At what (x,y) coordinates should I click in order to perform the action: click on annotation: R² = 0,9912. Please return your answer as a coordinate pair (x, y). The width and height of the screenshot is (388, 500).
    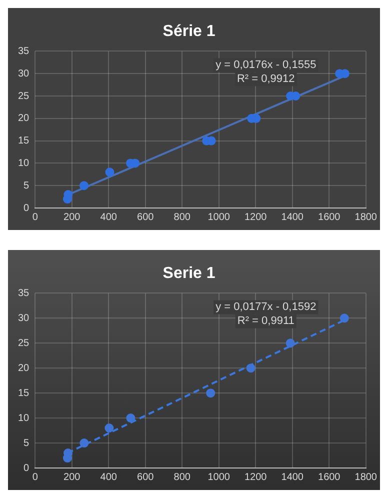
    Looking at the image, I should click on (265, 79).